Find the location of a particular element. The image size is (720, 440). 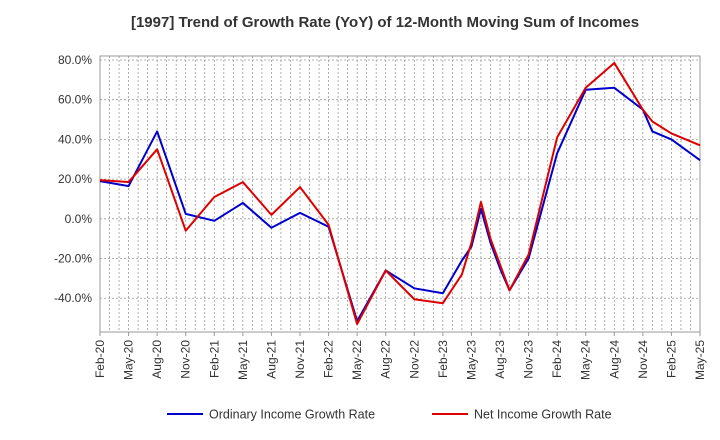

legend-label: Net Income Growth Rate is located at coordinates (543, 415).